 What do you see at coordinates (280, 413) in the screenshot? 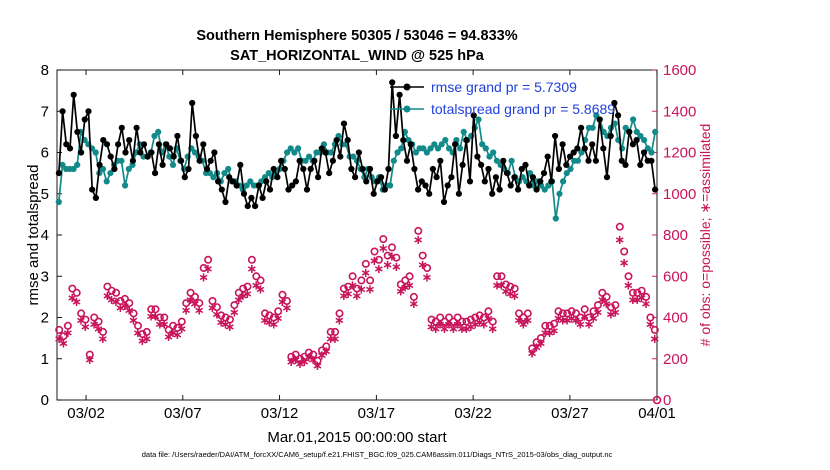
I see `x-tick-label: 03/12` at bounding box center [280, 413].